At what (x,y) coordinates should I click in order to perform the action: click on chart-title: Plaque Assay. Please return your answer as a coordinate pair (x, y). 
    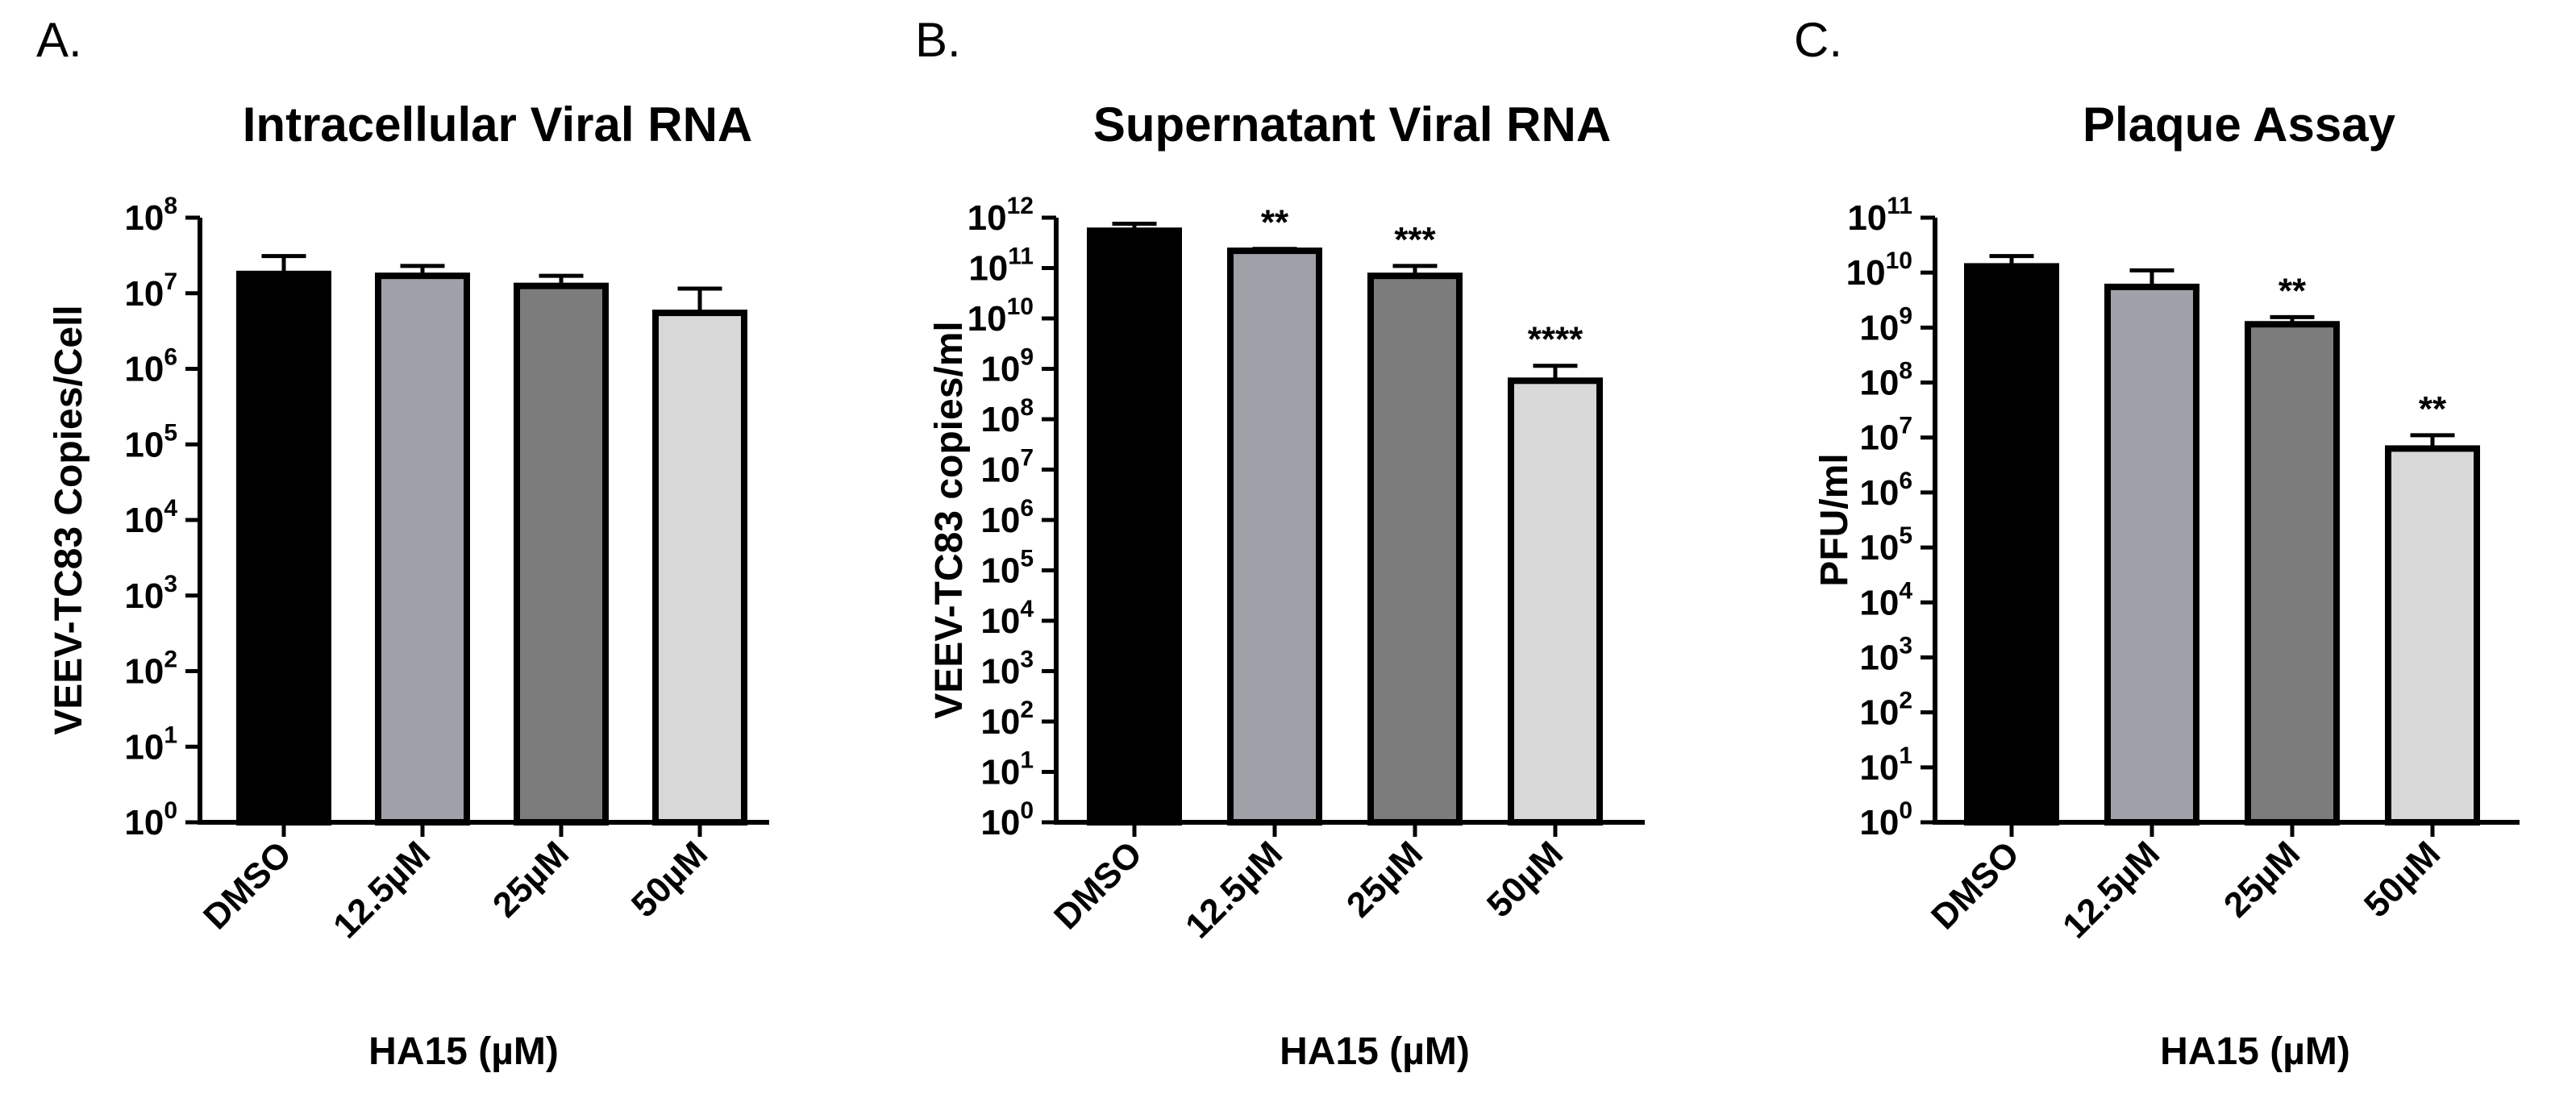
    Looking at the image, I should click on (2239, 125).